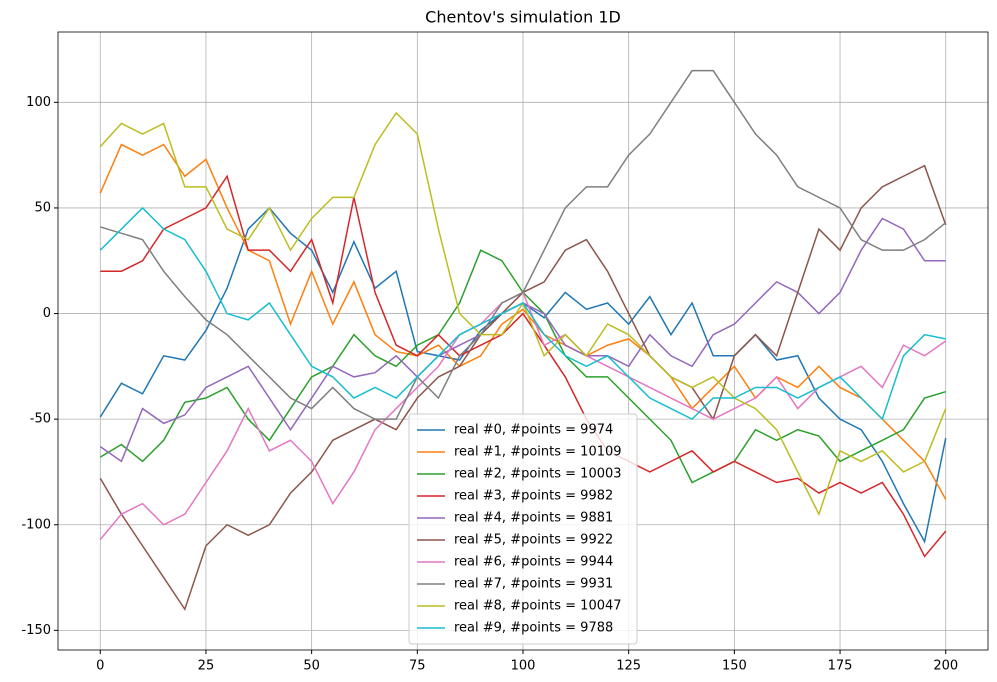 The width and height of the screenshot is (997, 682). Describe the element at coordinates (538, 474) in the screenshot. I see `legend-label: real #2, #points = 10003` at that location.